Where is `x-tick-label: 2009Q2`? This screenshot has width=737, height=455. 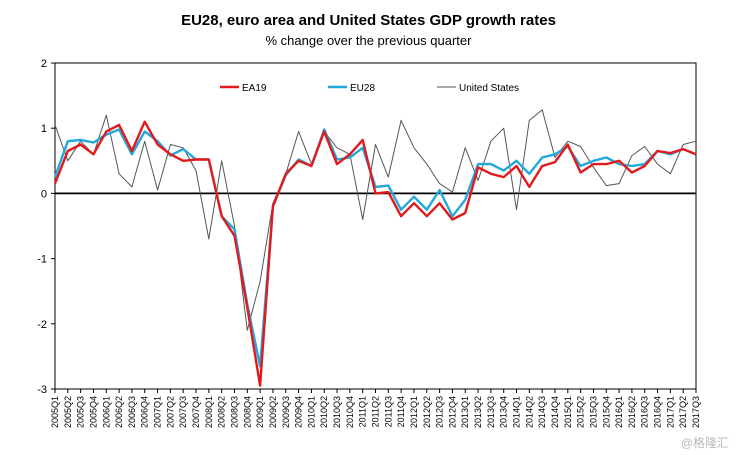
x-tick-label: 2009Q2 is located at coordinates (273, 412).